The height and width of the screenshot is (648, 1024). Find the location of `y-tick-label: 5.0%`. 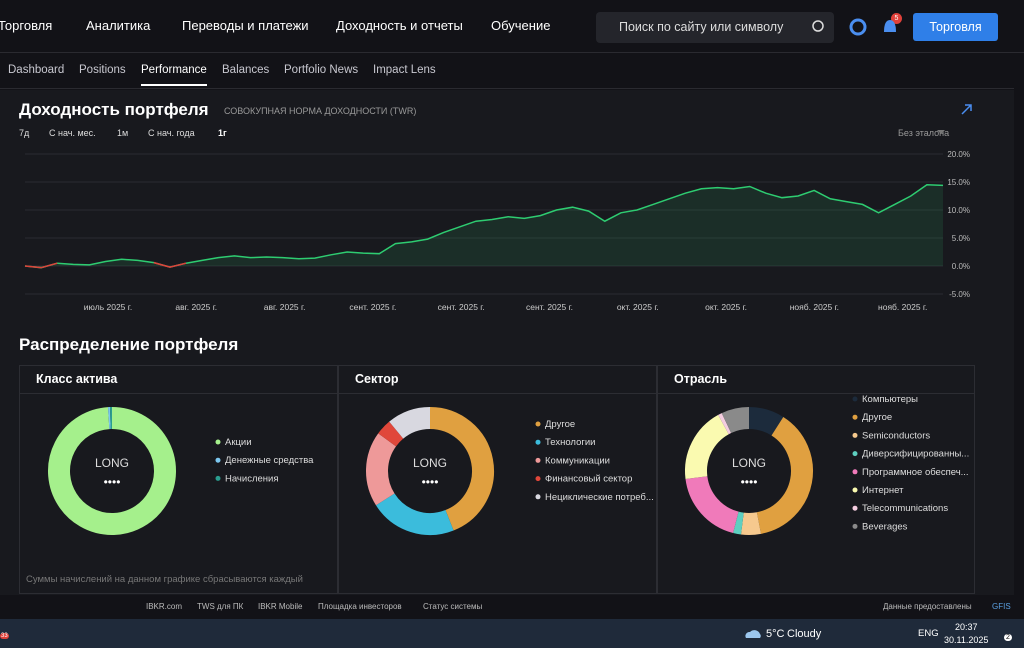

y-tick-label: 5.0% is located at coordinates (961, 238).